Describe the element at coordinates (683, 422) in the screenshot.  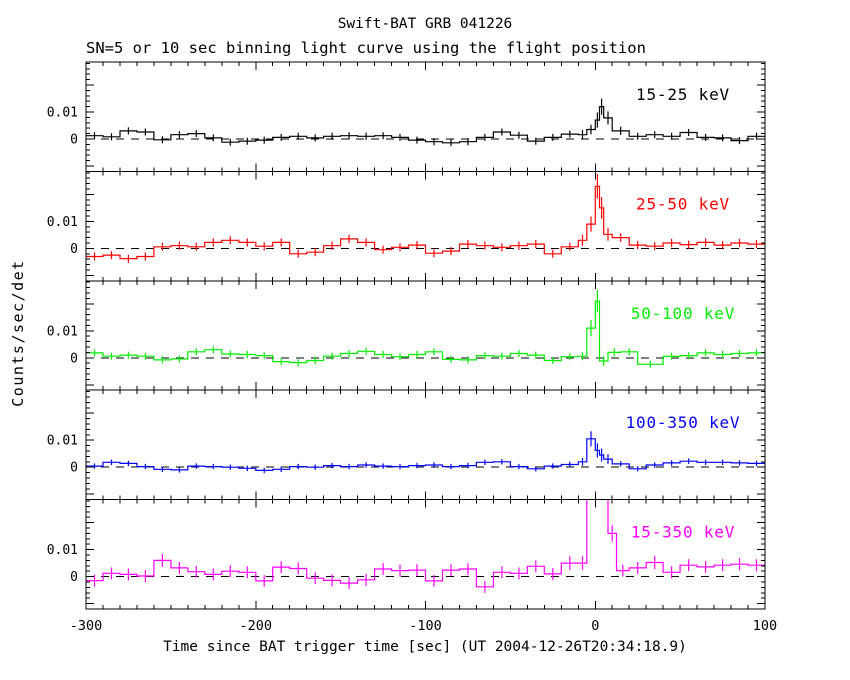
I see `energy-band-label-100-350-kev: 100-350 keV` at that location.